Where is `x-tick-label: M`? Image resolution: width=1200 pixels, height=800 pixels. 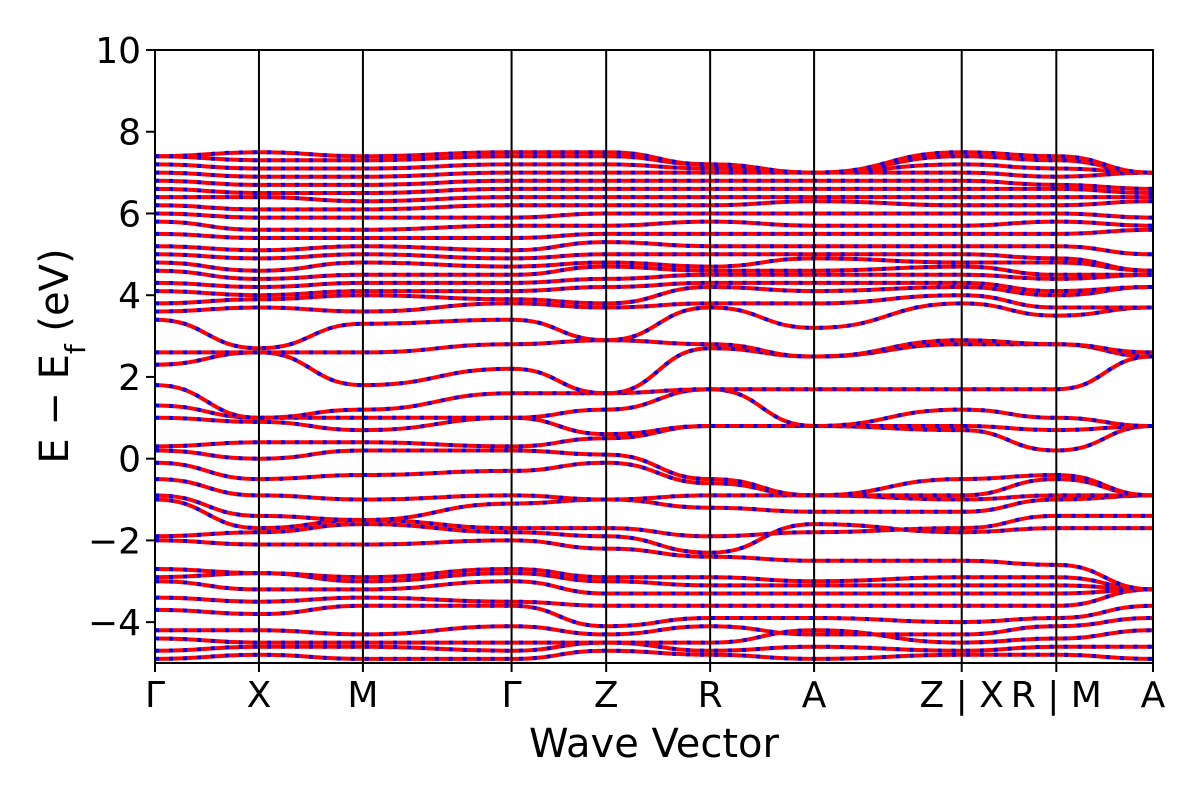 x-tick-label: M is located at coordinates (362, 695).